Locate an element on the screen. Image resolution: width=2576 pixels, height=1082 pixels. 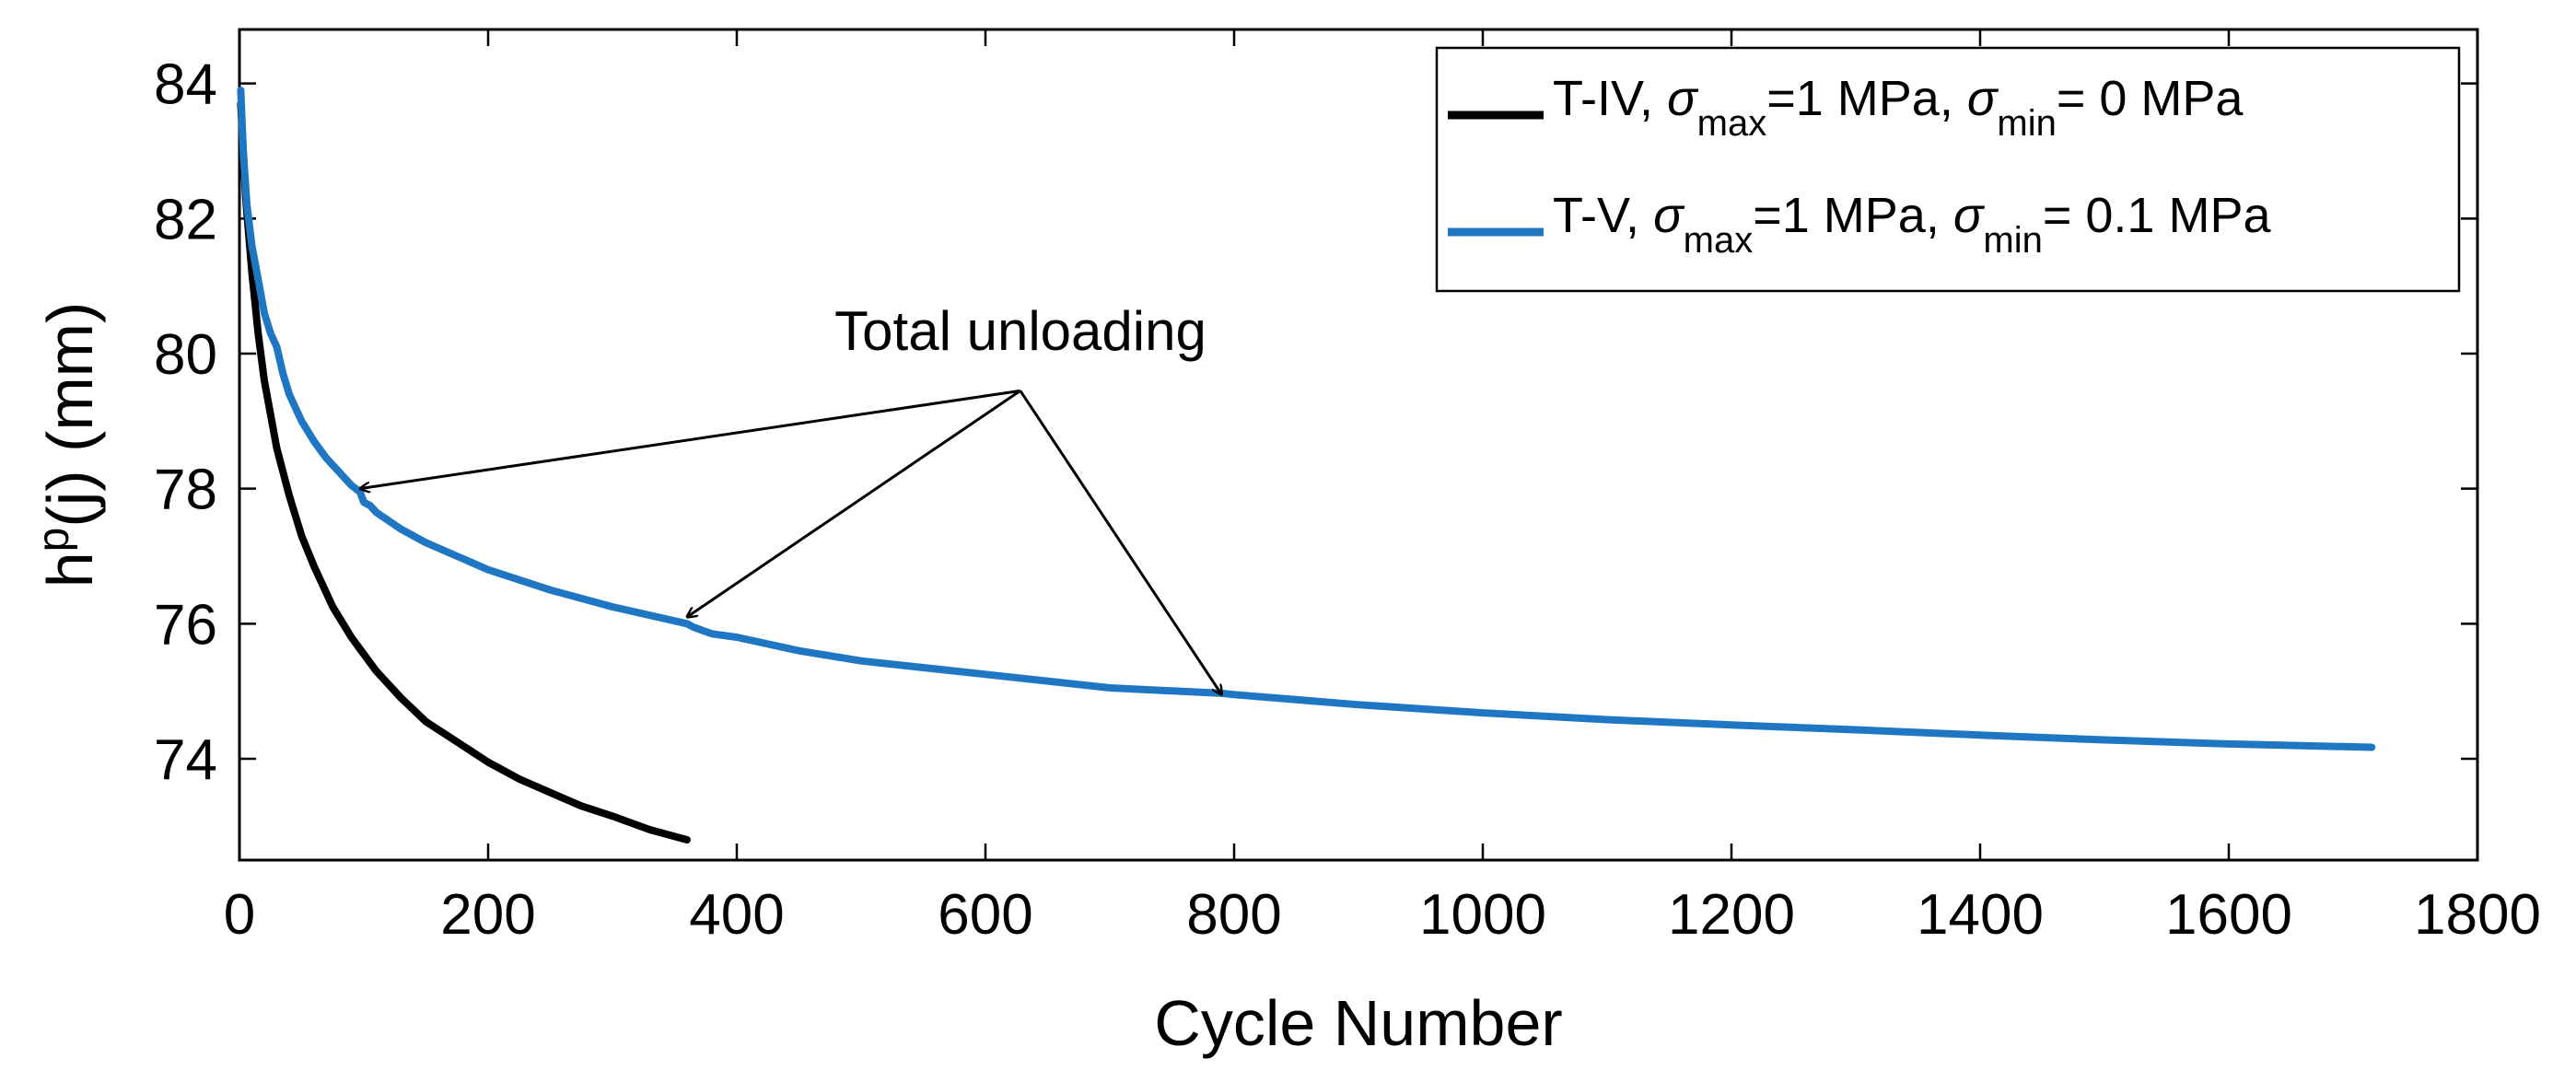
legend-label-series-0-sigma-max: σ is located at coordinates (1683, 98).